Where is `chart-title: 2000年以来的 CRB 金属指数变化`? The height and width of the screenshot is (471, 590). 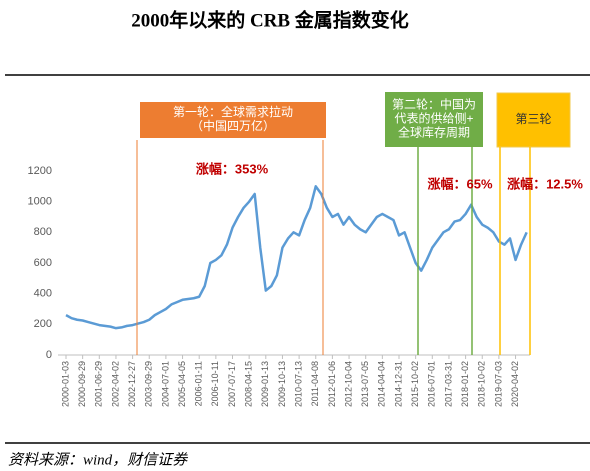
chart-title: 2000年以来的 CRB 金属指数变化 is located at coordinates (270, 19).